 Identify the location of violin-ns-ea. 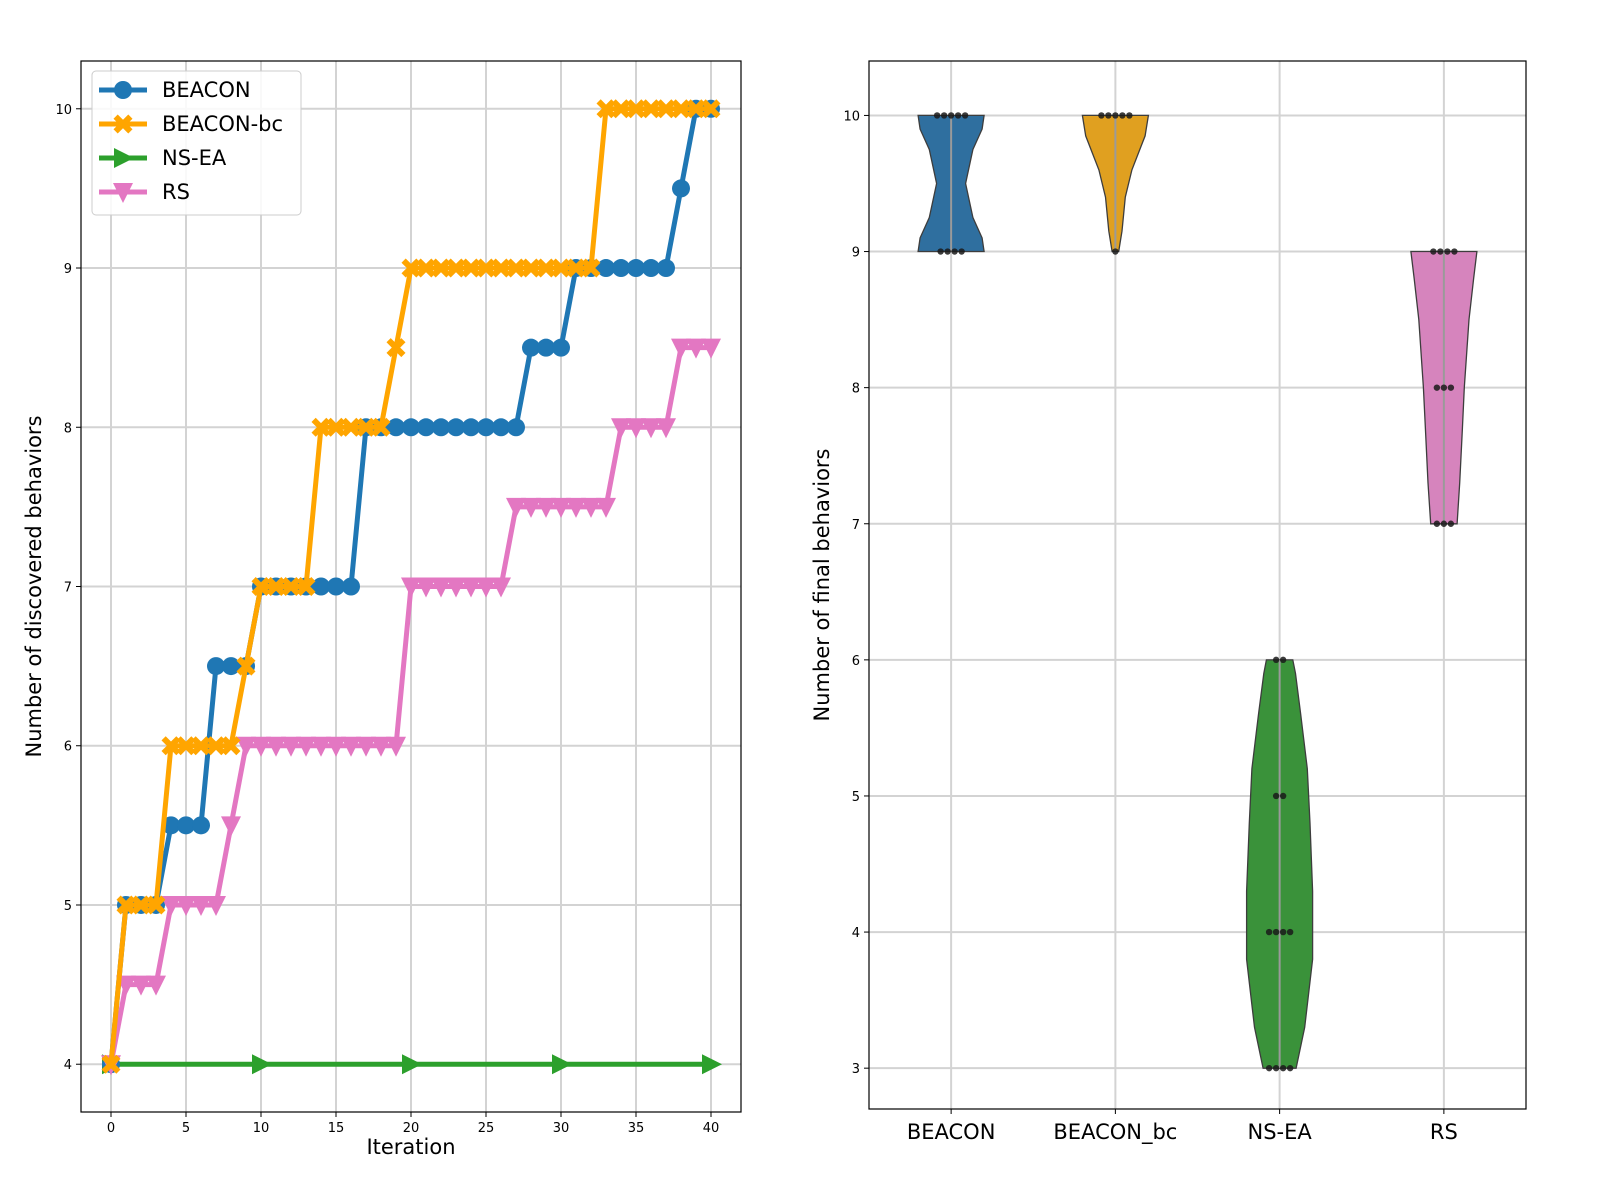
(1279, 864).